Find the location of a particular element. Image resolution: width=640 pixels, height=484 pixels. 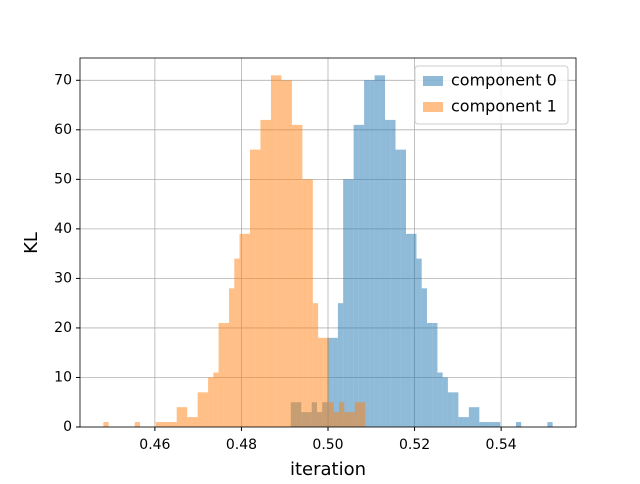

y-tick-label: 30 is located at coordinates (63, 278).